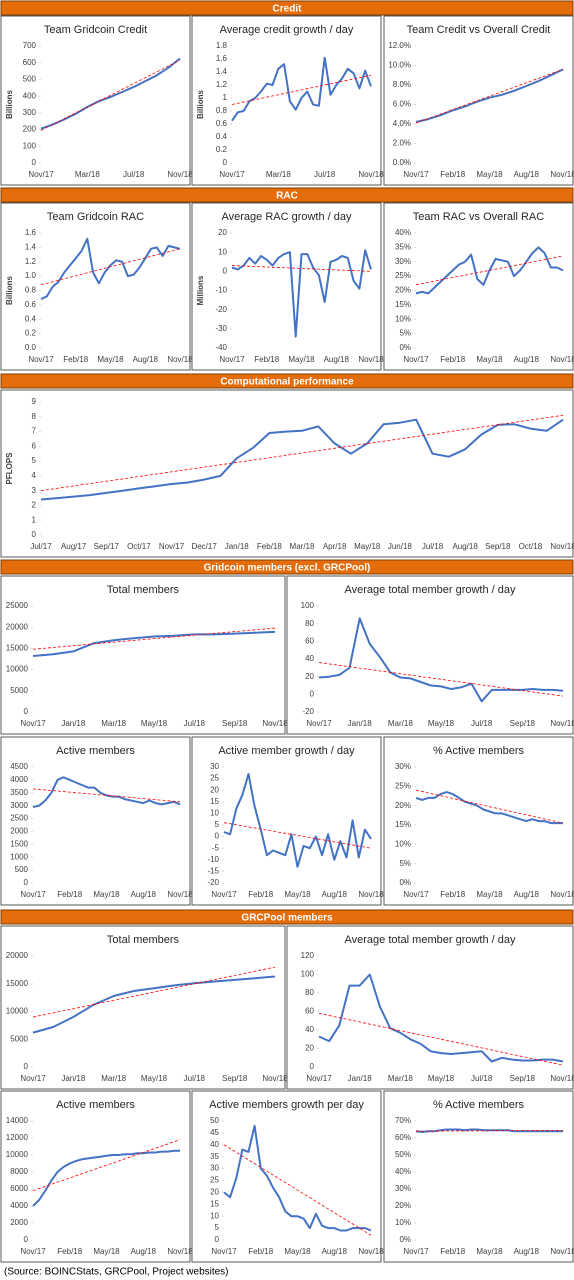 Image resolution: width=574 pixels, height=1280 pixels. What do you see at coordinates (30, 62) in the screenshot?
I see `y-tick-label: 600` at bounding box center [30, 62].